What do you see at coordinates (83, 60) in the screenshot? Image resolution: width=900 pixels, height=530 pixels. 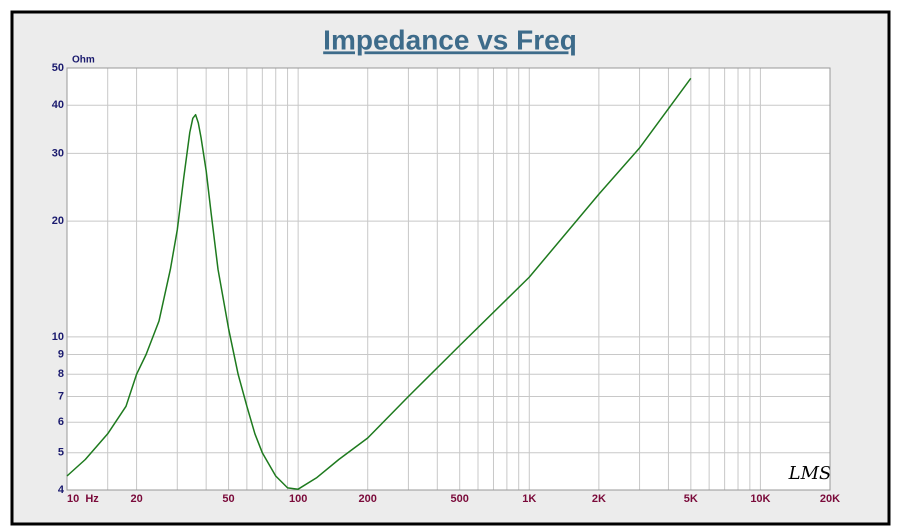 I see `y-axis-label: Ohm` at bounding box center [83, 60].